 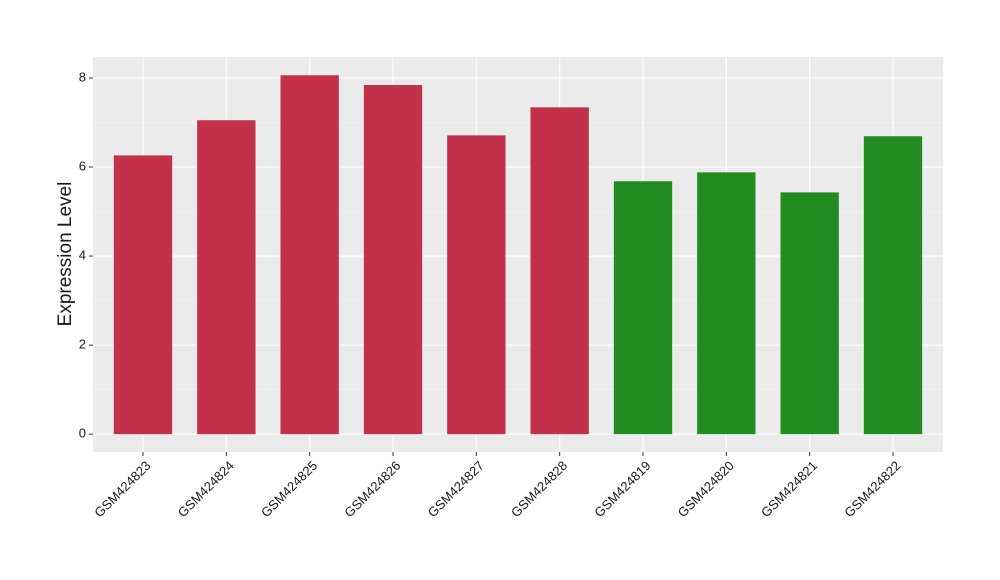 I want to click on x-tick-label: GSM424828, so click(x=539, y=489).